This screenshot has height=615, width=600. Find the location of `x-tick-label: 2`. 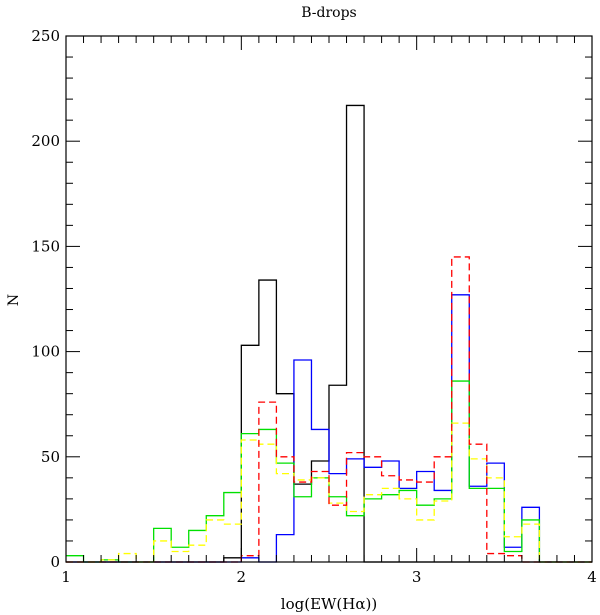

x-tick-label: 2 is located at coordinates (242, 577).